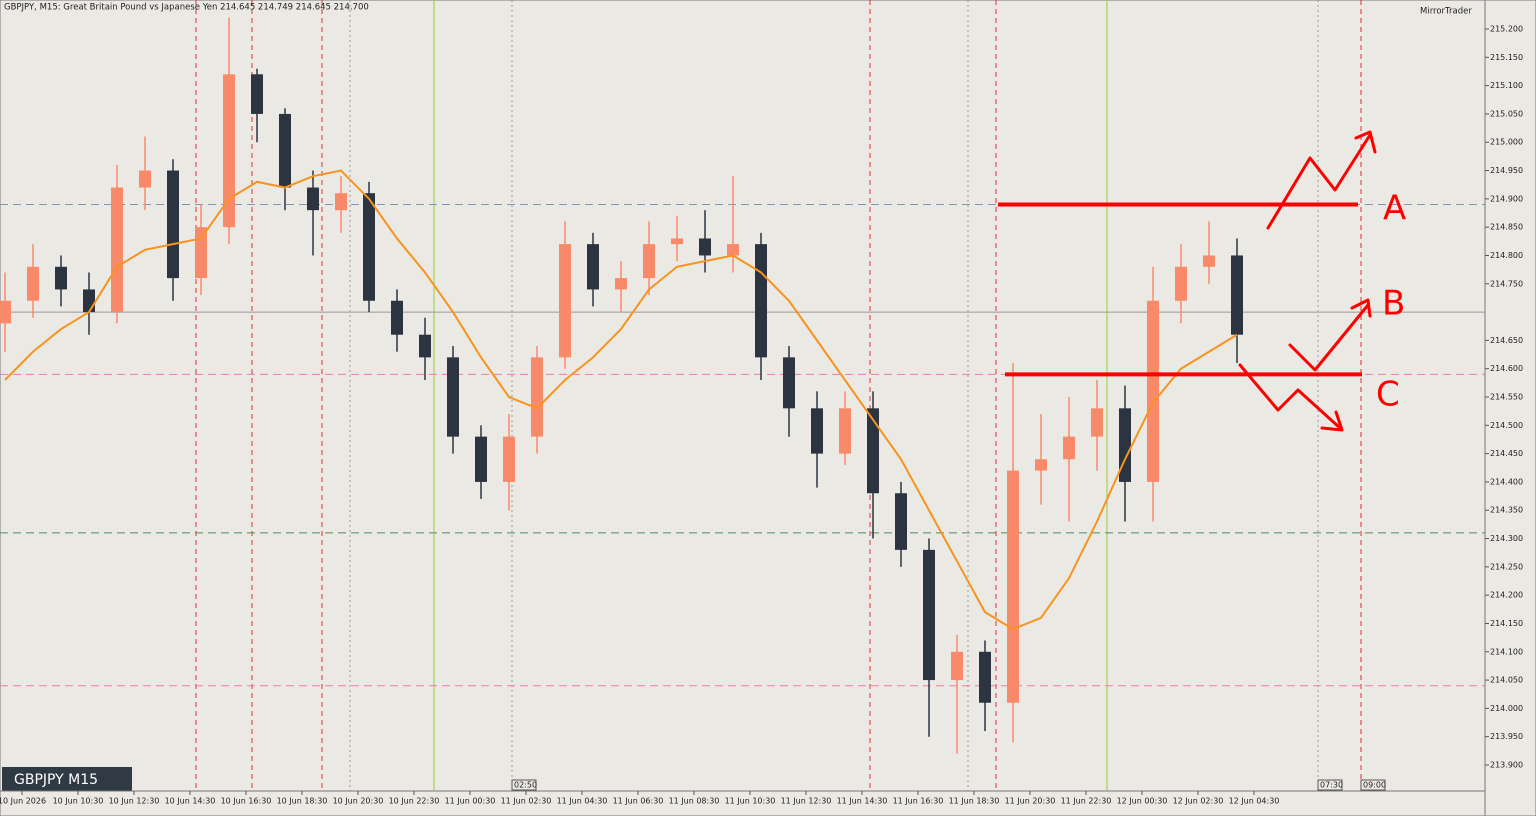 The image size is (1536, 816). Describe the element at coordinates (1254, 801) in the screenshot. I see `x-tick-label: 12 Jun 04:30` at that location.